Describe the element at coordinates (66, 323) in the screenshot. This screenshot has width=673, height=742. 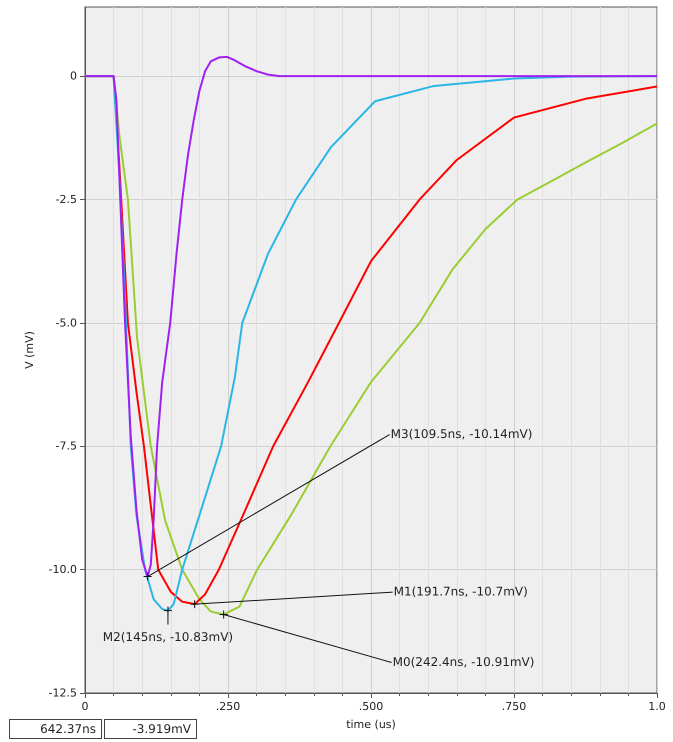
I see `y-tick-label: -5.0` at that location.